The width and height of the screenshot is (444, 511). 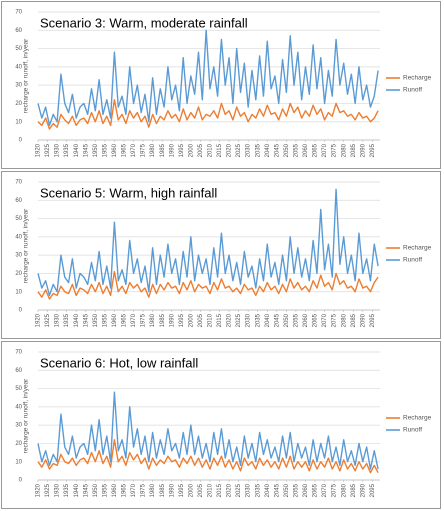 I want to click on x-tick-label: 2060, so click(x=306, y=490).